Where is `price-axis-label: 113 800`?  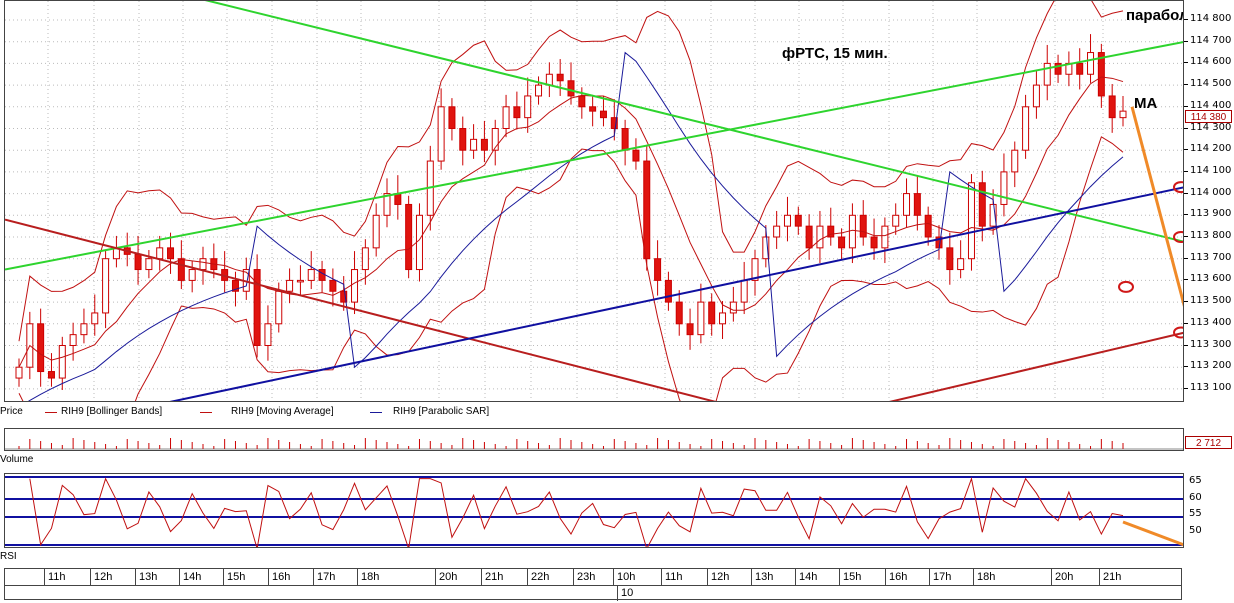
price-axis-label: 113 800 is located at coordinates (1211, 235).